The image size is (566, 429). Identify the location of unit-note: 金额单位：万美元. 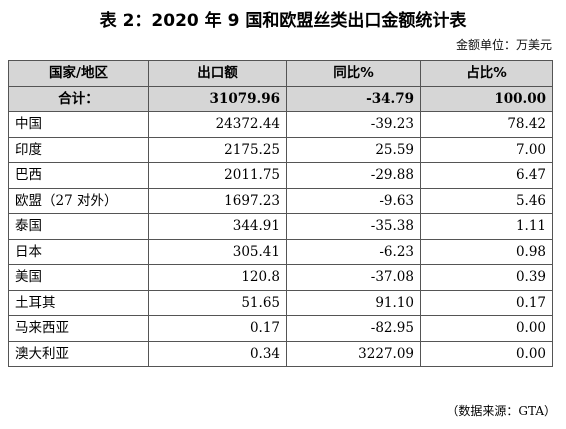
(503, 45).